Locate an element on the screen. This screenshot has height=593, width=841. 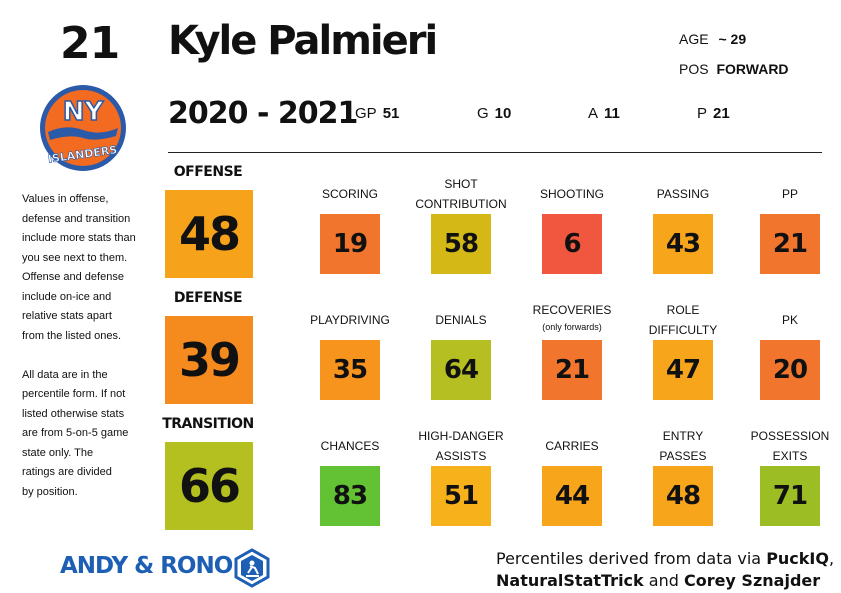
stat-p: P 21 is located at coordinates (713, 113).